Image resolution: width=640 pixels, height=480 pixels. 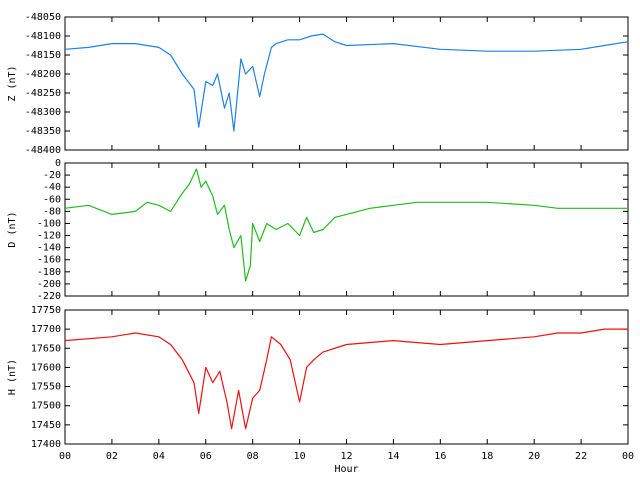 What do you see at coordinates (49, 272) in the screenshot?
I see `y-tick-label: -180` at bounding box center [49, 272].